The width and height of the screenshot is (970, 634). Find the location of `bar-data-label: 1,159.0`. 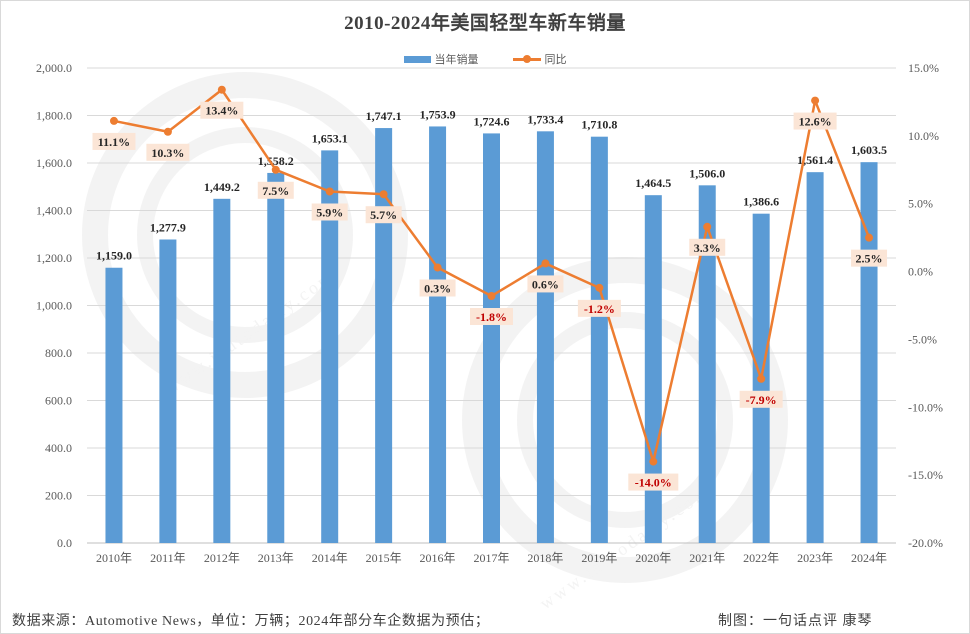

bar-data-label: 1,159.0 is located at coordinates (114, 256).